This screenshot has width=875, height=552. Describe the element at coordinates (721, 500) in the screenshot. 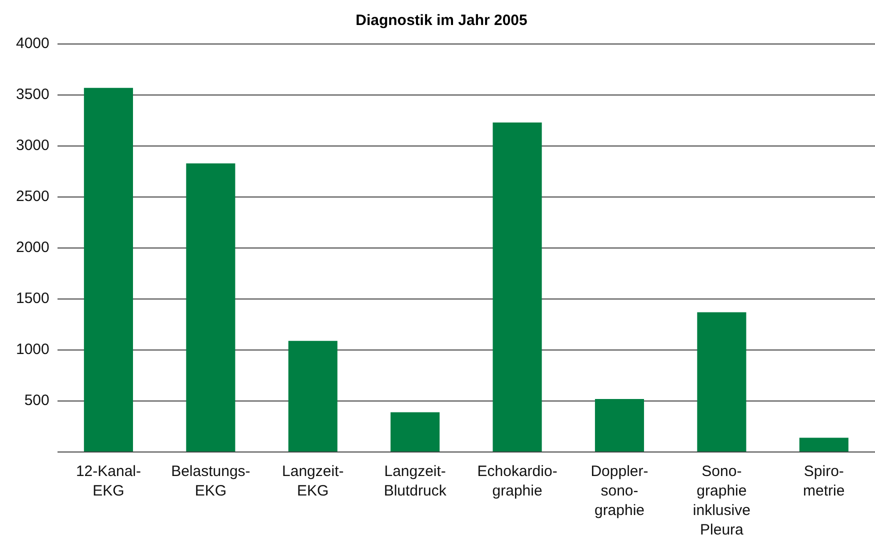

I see `x-tick-label: Sono- graphie inklusive Pleura` at that location.